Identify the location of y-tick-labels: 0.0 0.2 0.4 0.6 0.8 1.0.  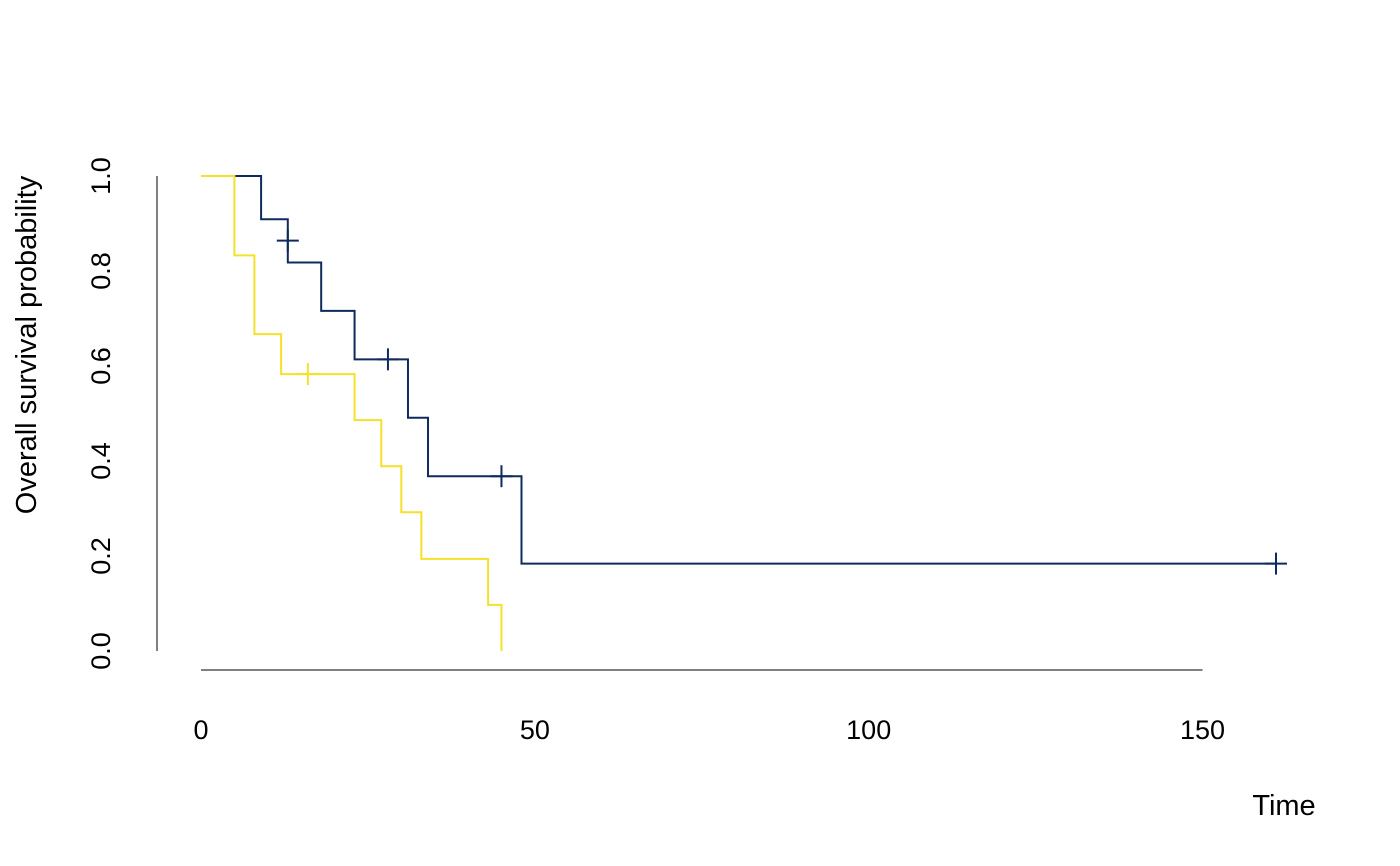
(101, 413).